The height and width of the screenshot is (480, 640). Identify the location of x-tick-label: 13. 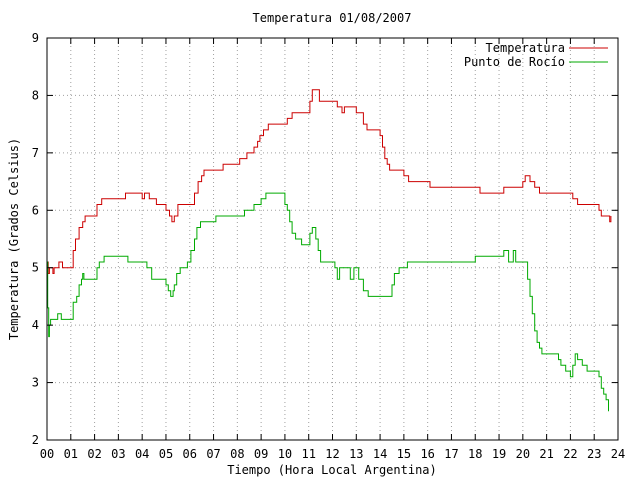
(356, 454).